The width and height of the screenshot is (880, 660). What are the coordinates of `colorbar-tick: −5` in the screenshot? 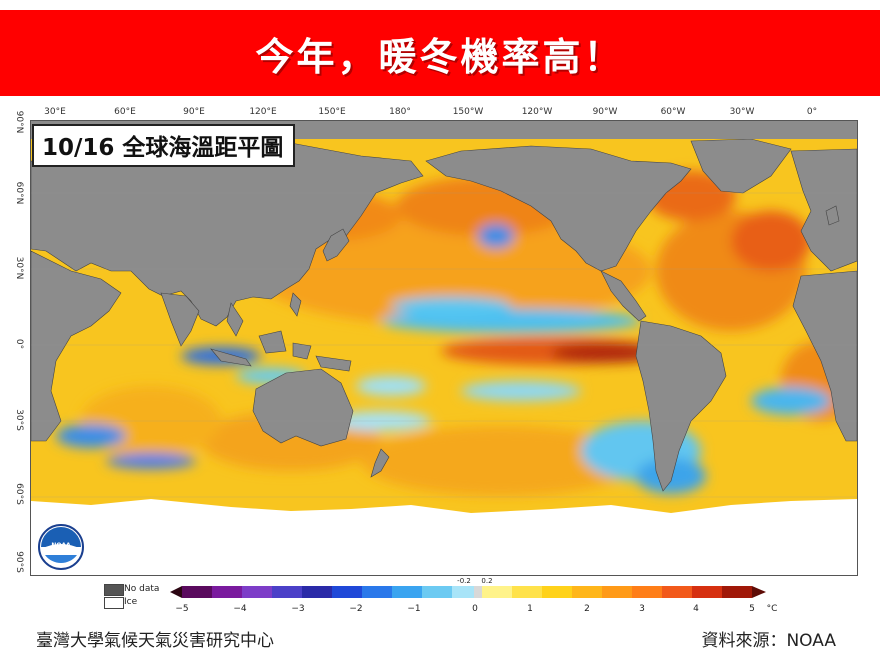 It's located at (182, 609).